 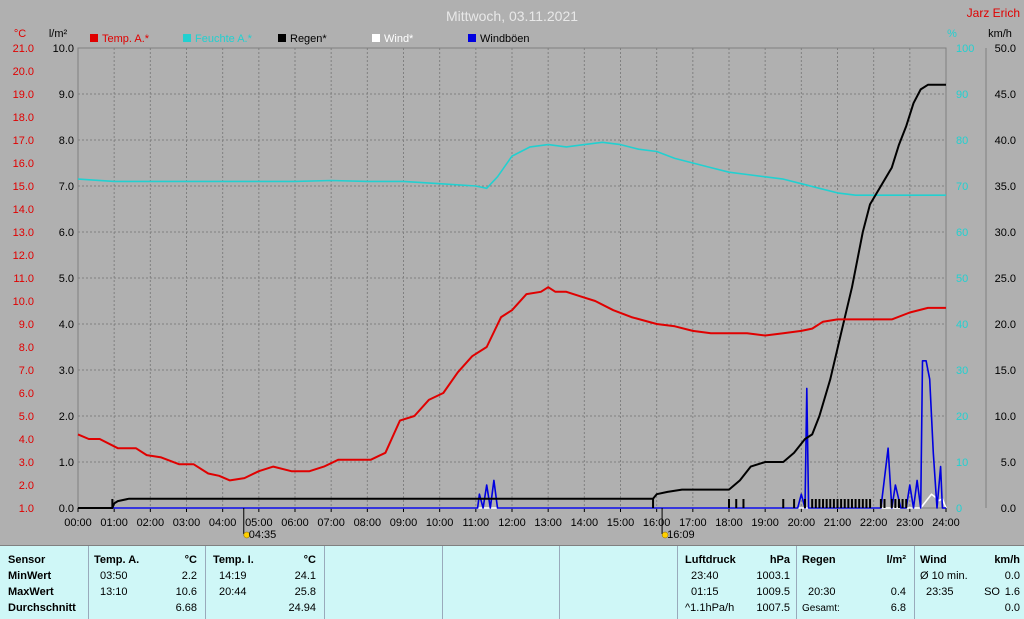 What do you see at coordinates (368, 523) in the screenshot?
I see `x-tick-label: 08:00` at bounding box center [368, 523].